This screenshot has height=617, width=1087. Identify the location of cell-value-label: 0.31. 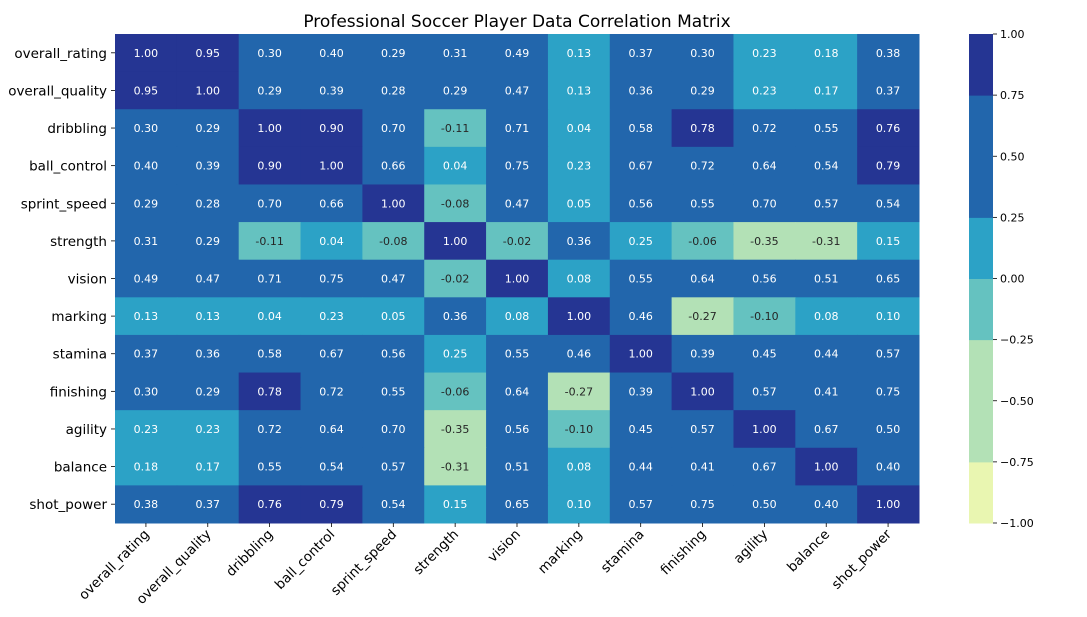
(455, 53).